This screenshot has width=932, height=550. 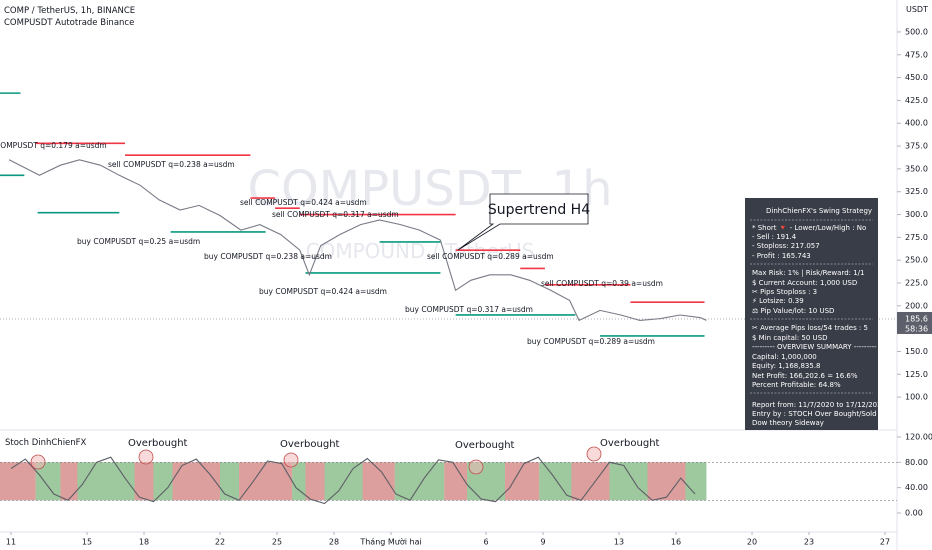 I want to click on trade-annotation: buy COMPUSDT q=0.317 a=usdm, so click(x=469, y=309).